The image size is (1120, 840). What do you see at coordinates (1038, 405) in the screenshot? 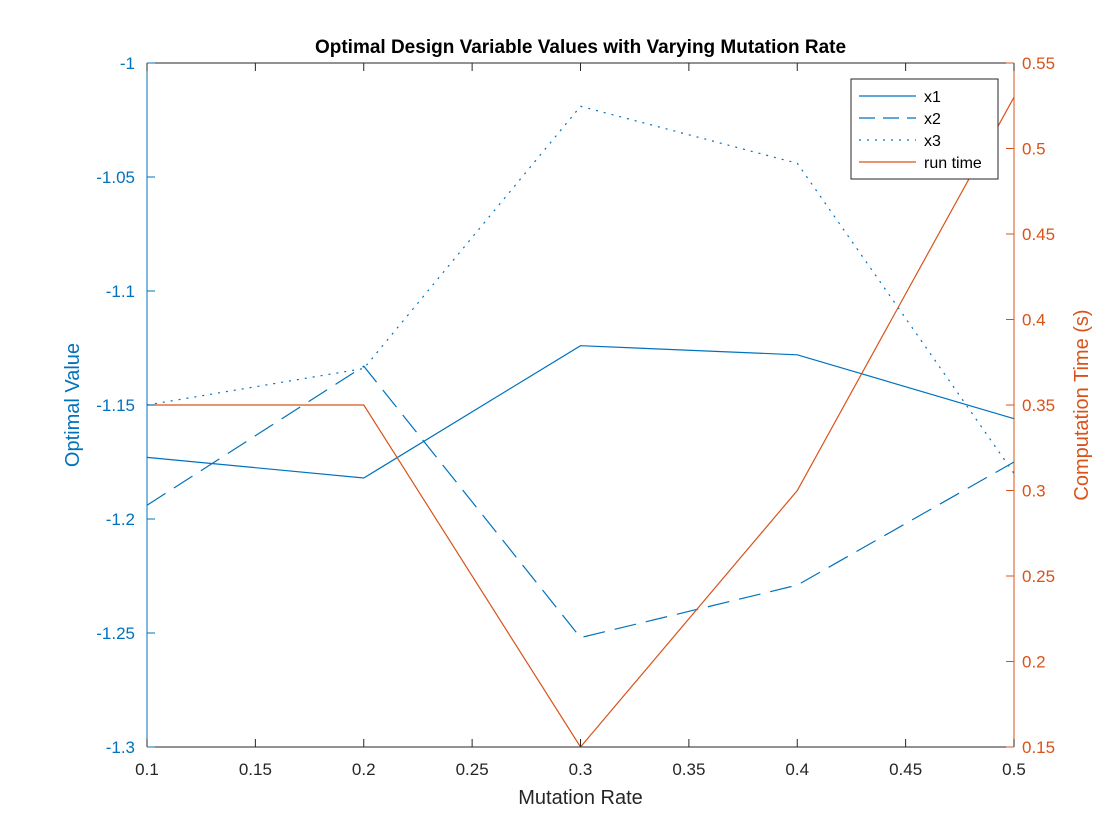
I see `y-right-tick-label: 0.35` at bounding box center [1038, 405].